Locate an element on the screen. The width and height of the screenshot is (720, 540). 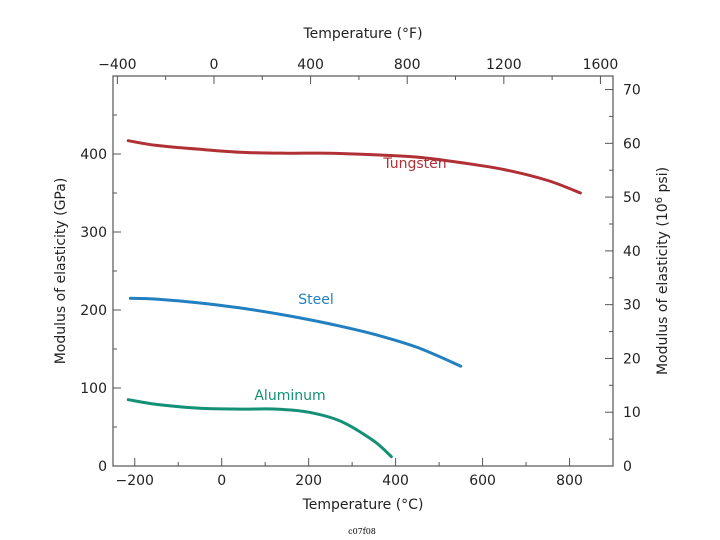
x2-tick-label: 1200 is located at coordinates (504, 65).